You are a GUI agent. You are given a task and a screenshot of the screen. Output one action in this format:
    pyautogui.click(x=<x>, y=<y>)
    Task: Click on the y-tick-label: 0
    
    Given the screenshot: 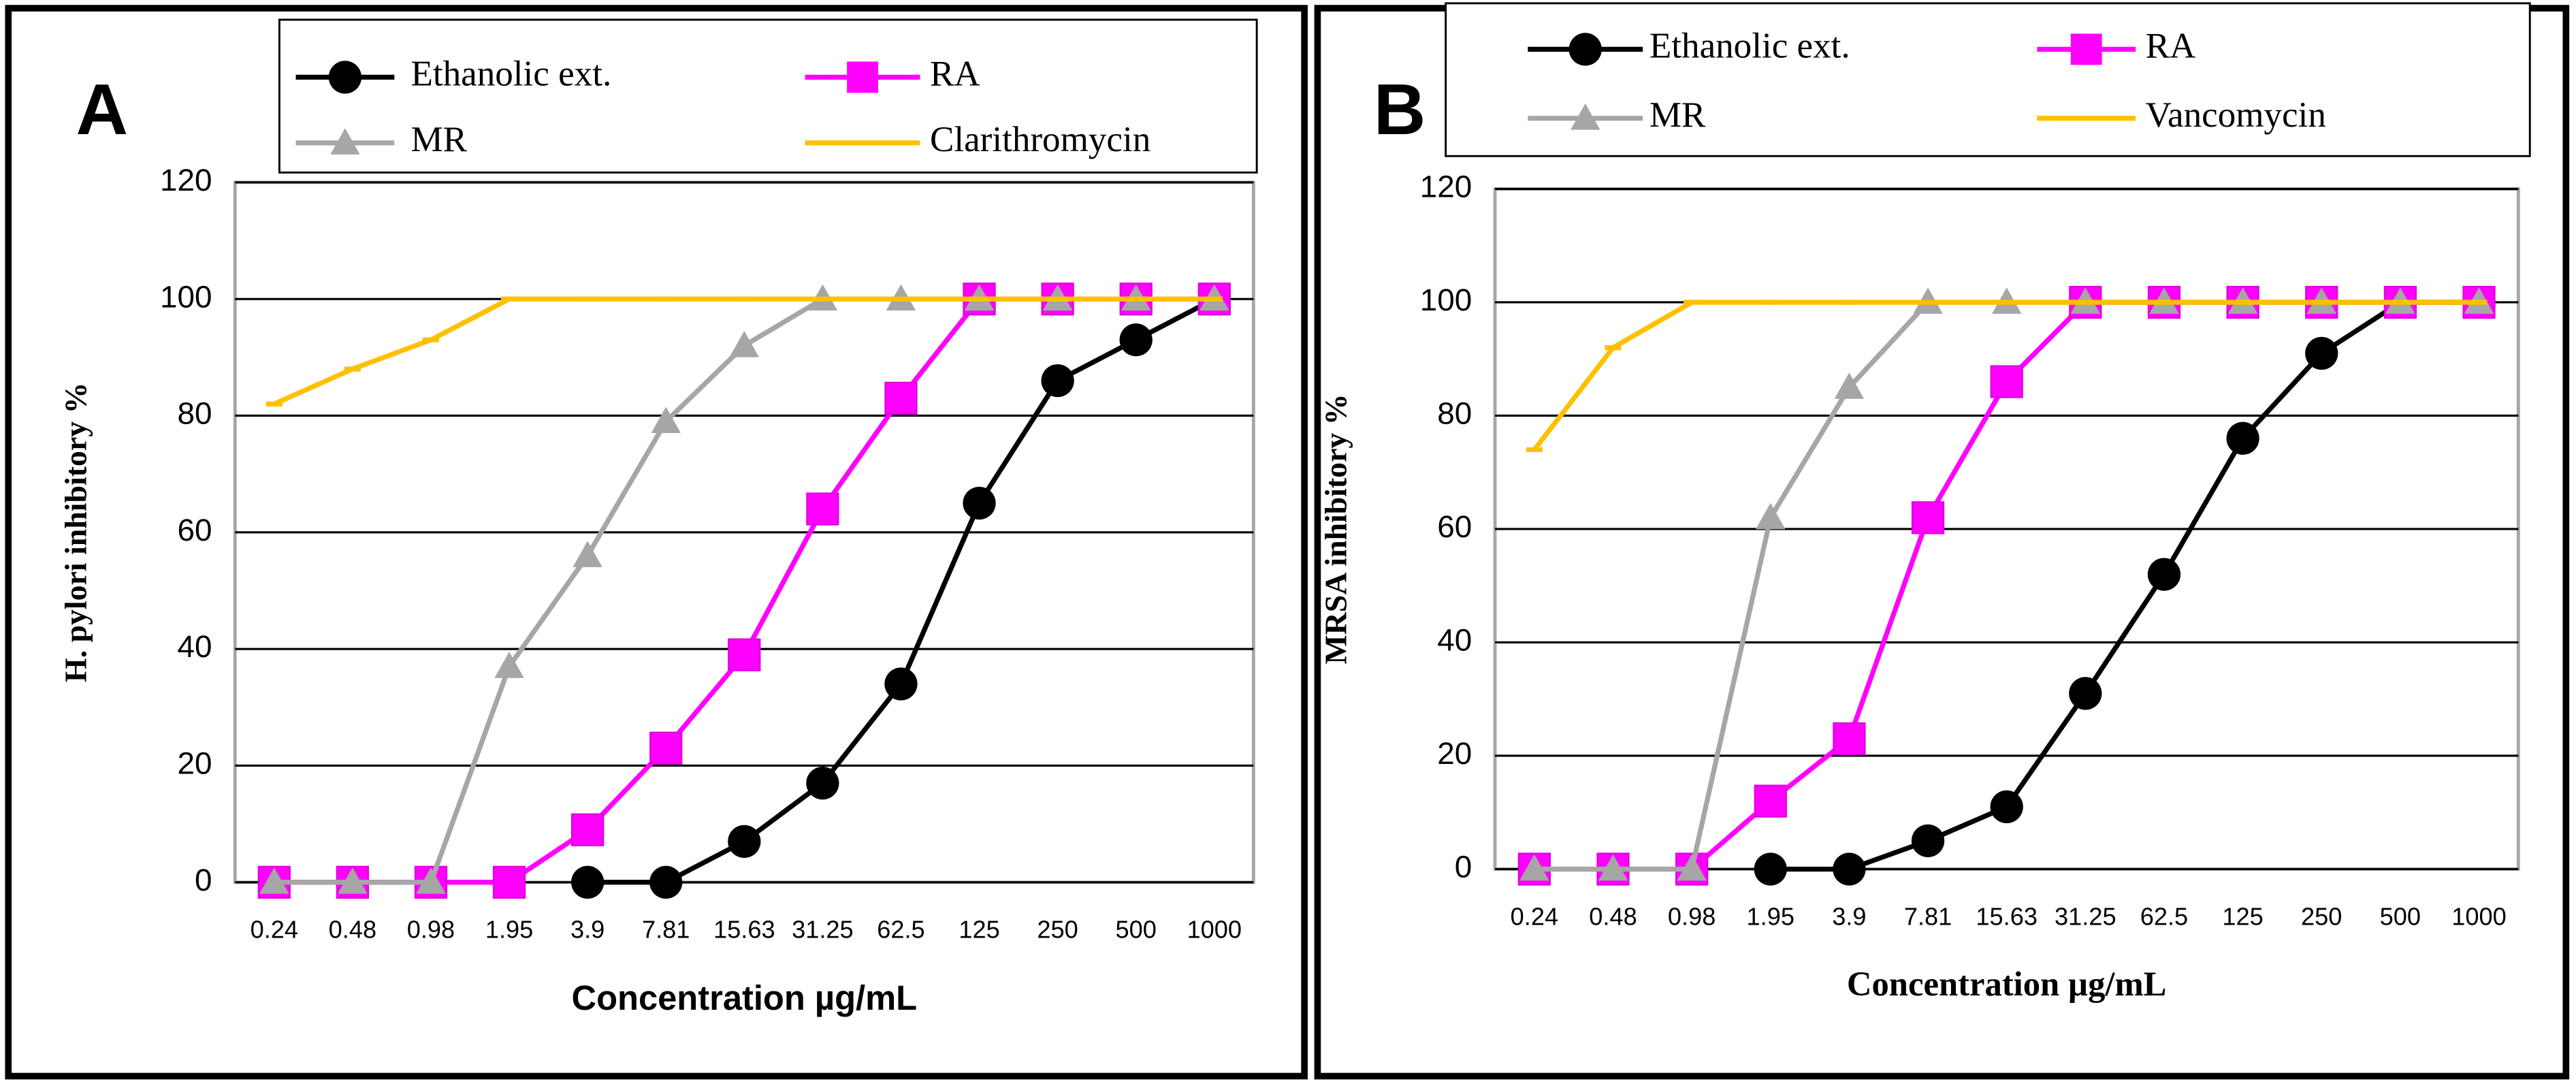 What is the action you would take?
    pyautogui.click(x=204, y=880)
    